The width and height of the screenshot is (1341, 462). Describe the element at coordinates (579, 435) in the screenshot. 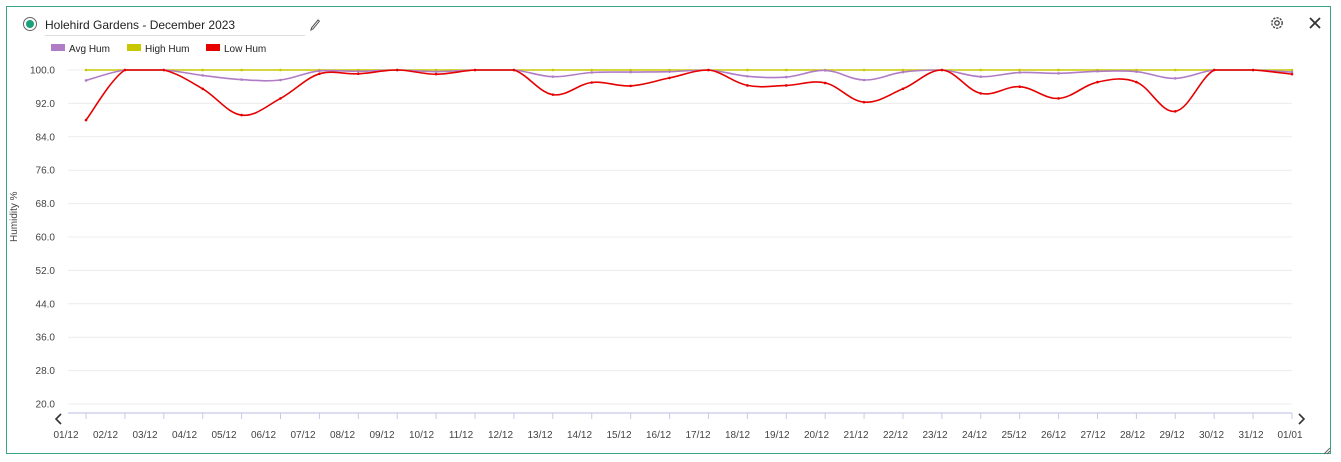

I see `x-tick-label: 14/12` at that location.